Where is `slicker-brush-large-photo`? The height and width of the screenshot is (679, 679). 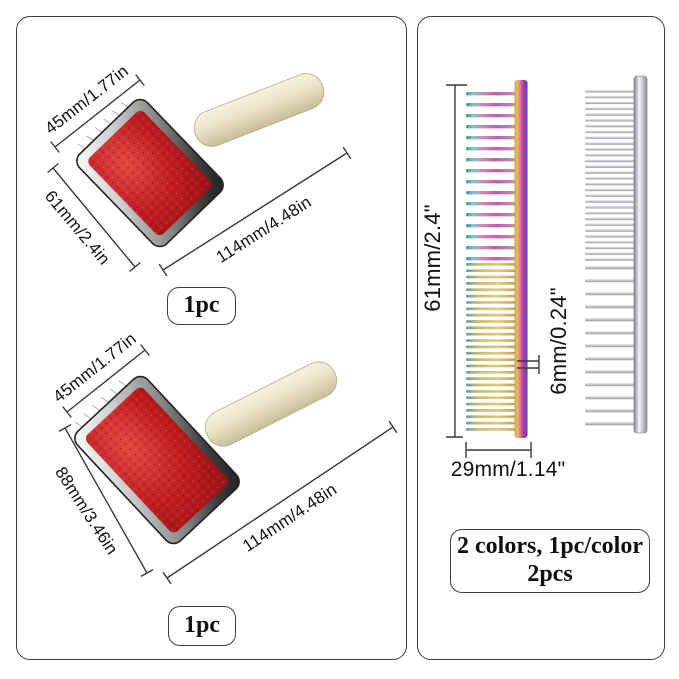 slicker-brush-large-photo is located at coordinates (206, 453).